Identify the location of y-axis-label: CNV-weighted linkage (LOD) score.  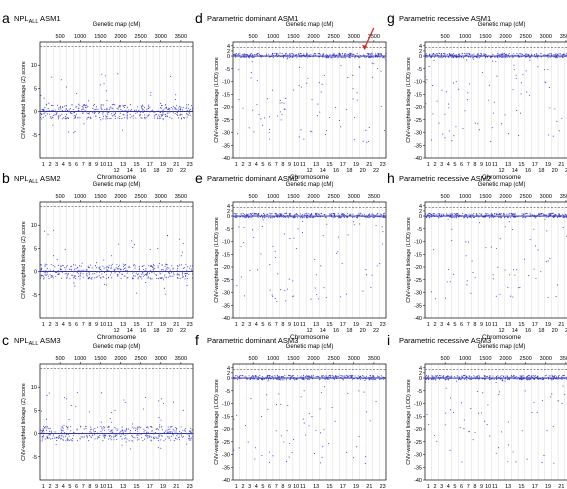
(217, 260).